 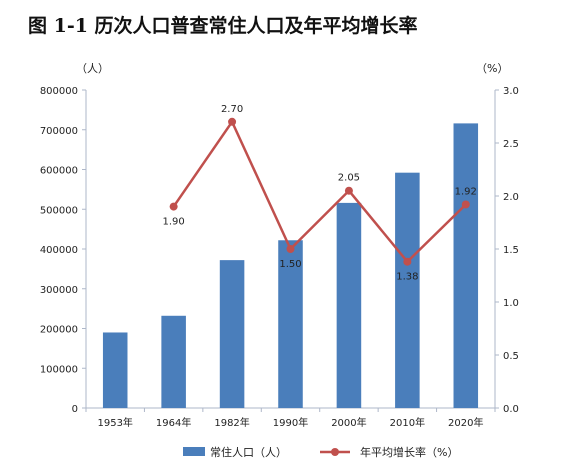 What do you see at coordinates (75, 409) in the screenshot?
I see `left-axis-tick-label: 0` at bounding box center [75, 409].